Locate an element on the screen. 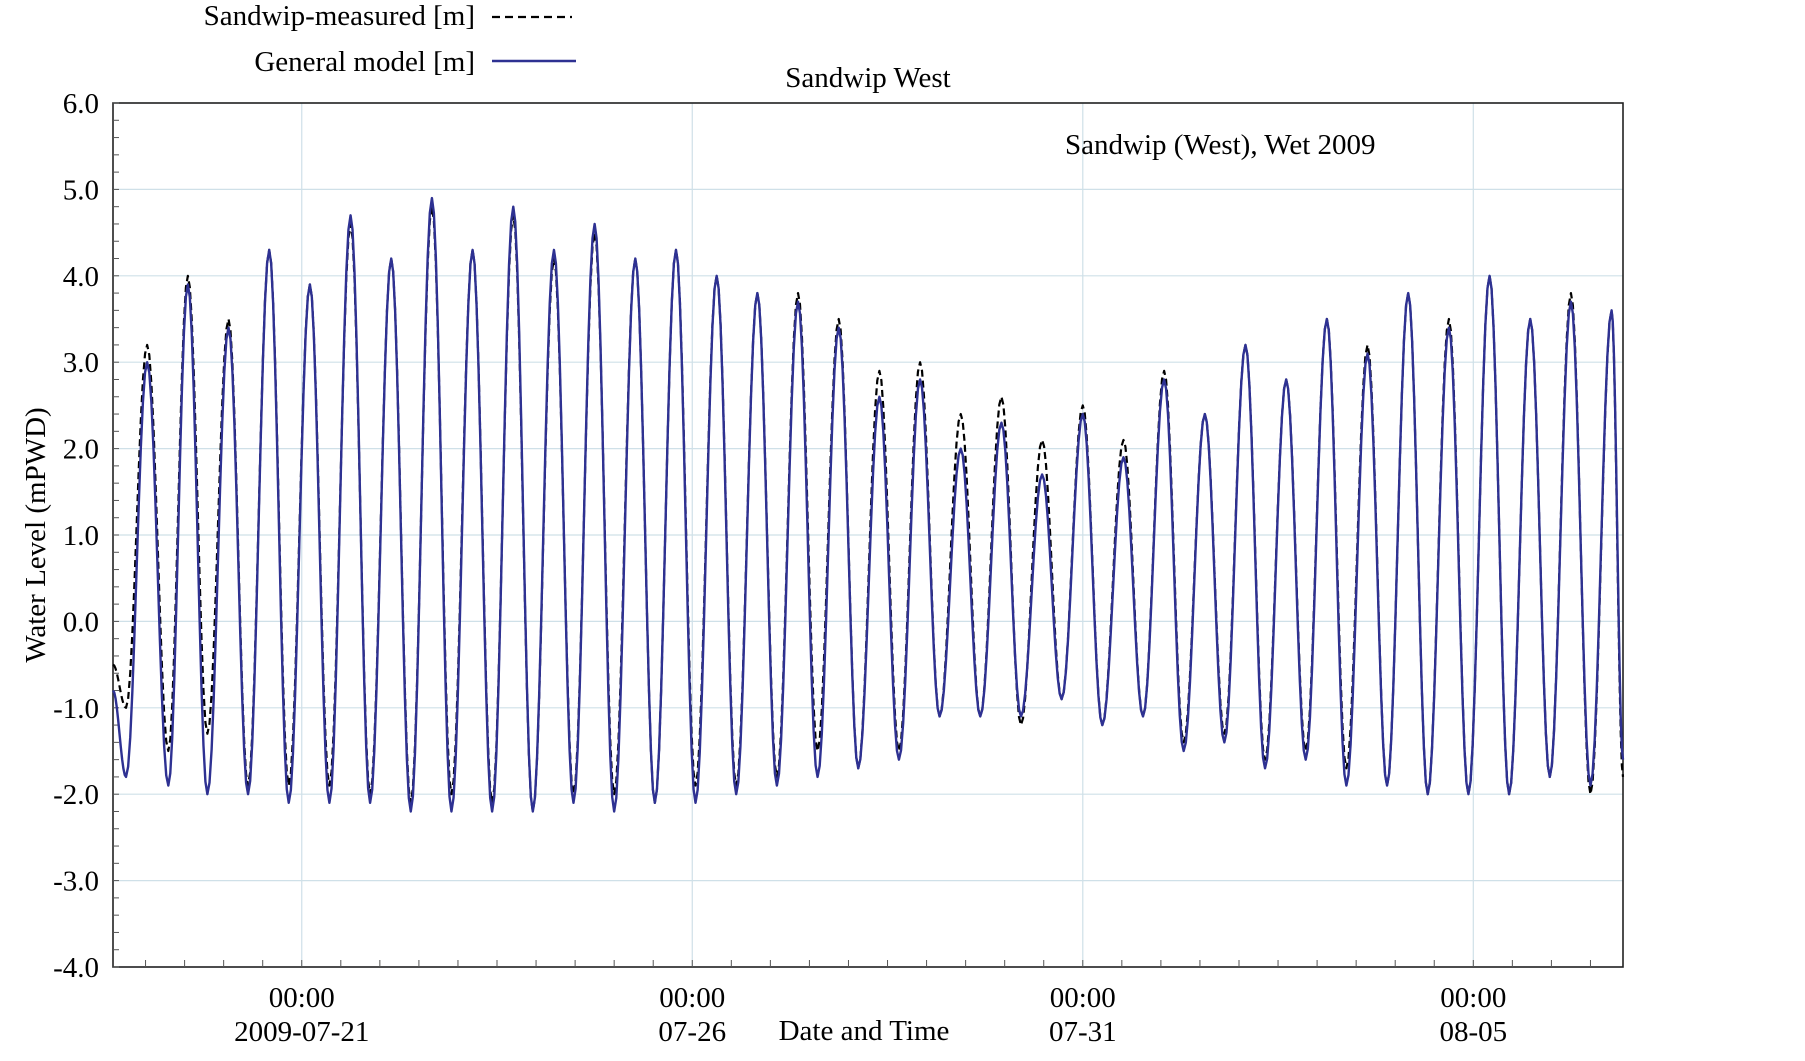 The height and width of the screenshot is (1061, 1805). y-tick-label: -2.0 is located at coordinates (76, 795).